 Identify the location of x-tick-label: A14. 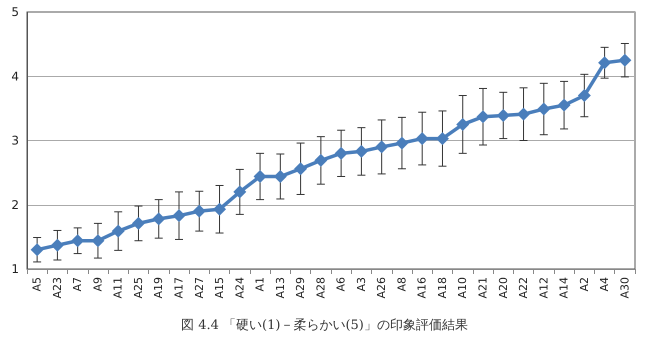
(564, 288).